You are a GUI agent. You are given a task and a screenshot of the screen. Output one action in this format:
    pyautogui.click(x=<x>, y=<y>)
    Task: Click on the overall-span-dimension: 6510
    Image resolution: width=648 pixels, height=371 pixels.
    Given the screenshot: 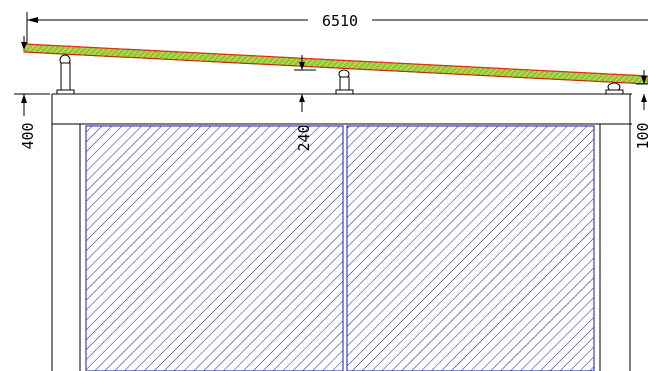 What is the action you would take?
    pyautogui.click(x=337, y=30)
    